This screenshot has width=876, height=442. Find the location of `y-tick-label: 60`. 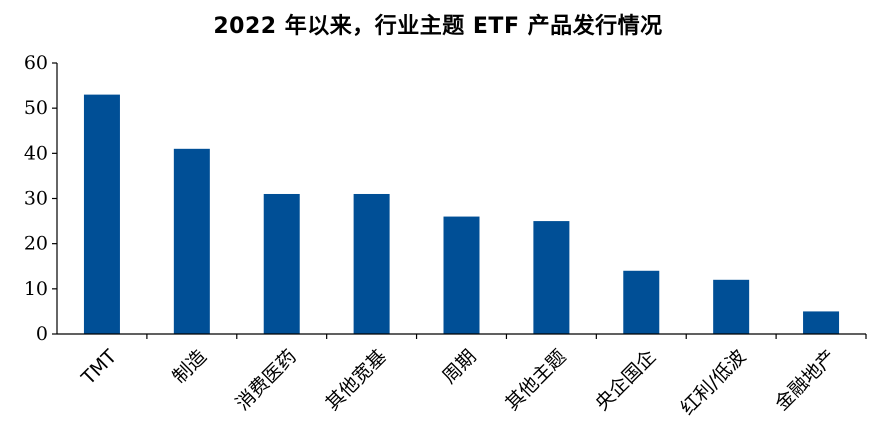

y-tick-label: 60 is located at coordinates (36, 63).